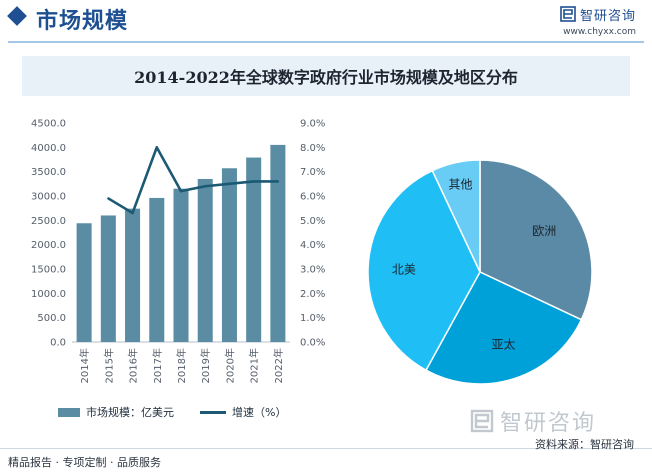  What do you see at coordinates (259, 412) in the screenshot?
I see `legend-line-label: 增速（%）` at bounding box center [259, 412].